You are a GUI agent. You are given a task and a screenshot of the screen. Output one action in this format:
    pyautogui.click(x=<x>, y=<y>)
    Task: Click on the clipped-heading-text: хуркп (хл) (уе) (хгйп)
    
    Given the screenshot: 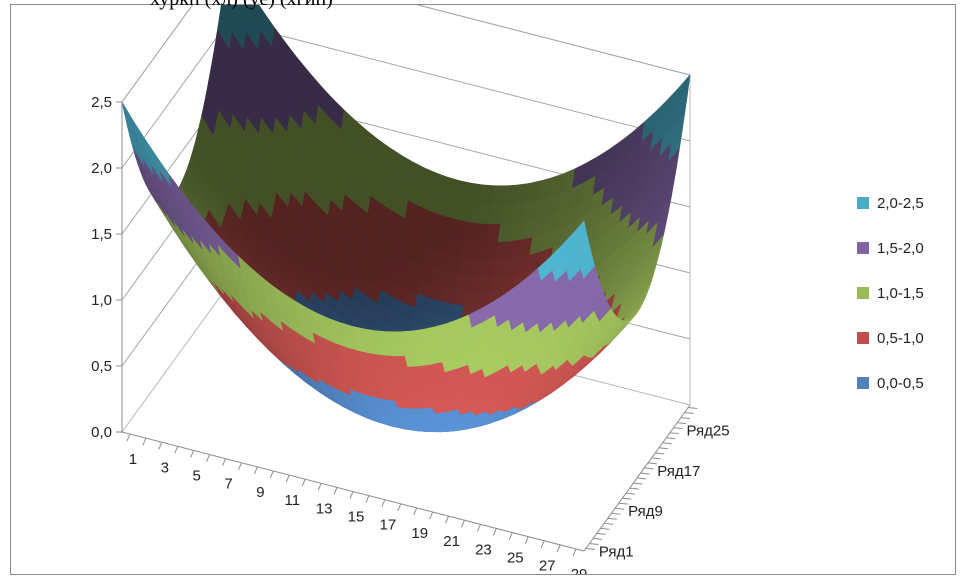 What is the action you would take?
    pyautogui.click(x=241, y=5)
    